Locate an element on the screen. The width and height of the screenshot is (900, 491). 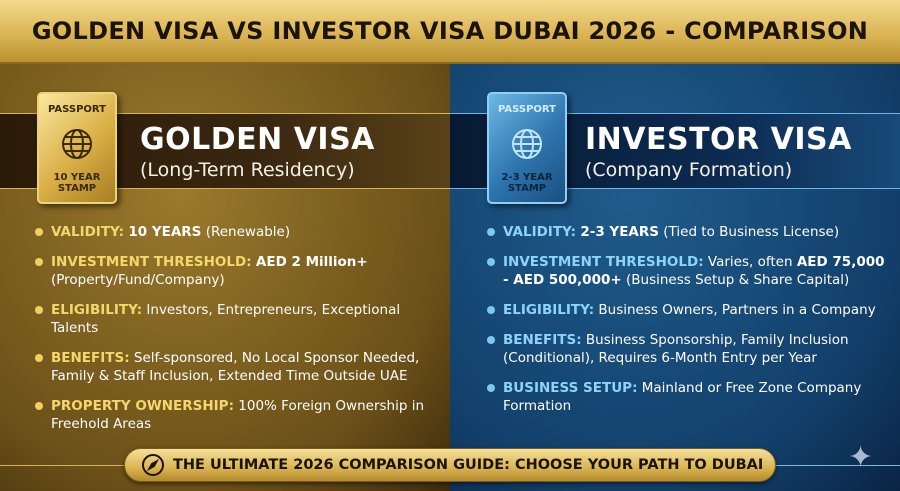
item-label: PROPERTY OWNERSHIP: is located at coordinates (142, 406).